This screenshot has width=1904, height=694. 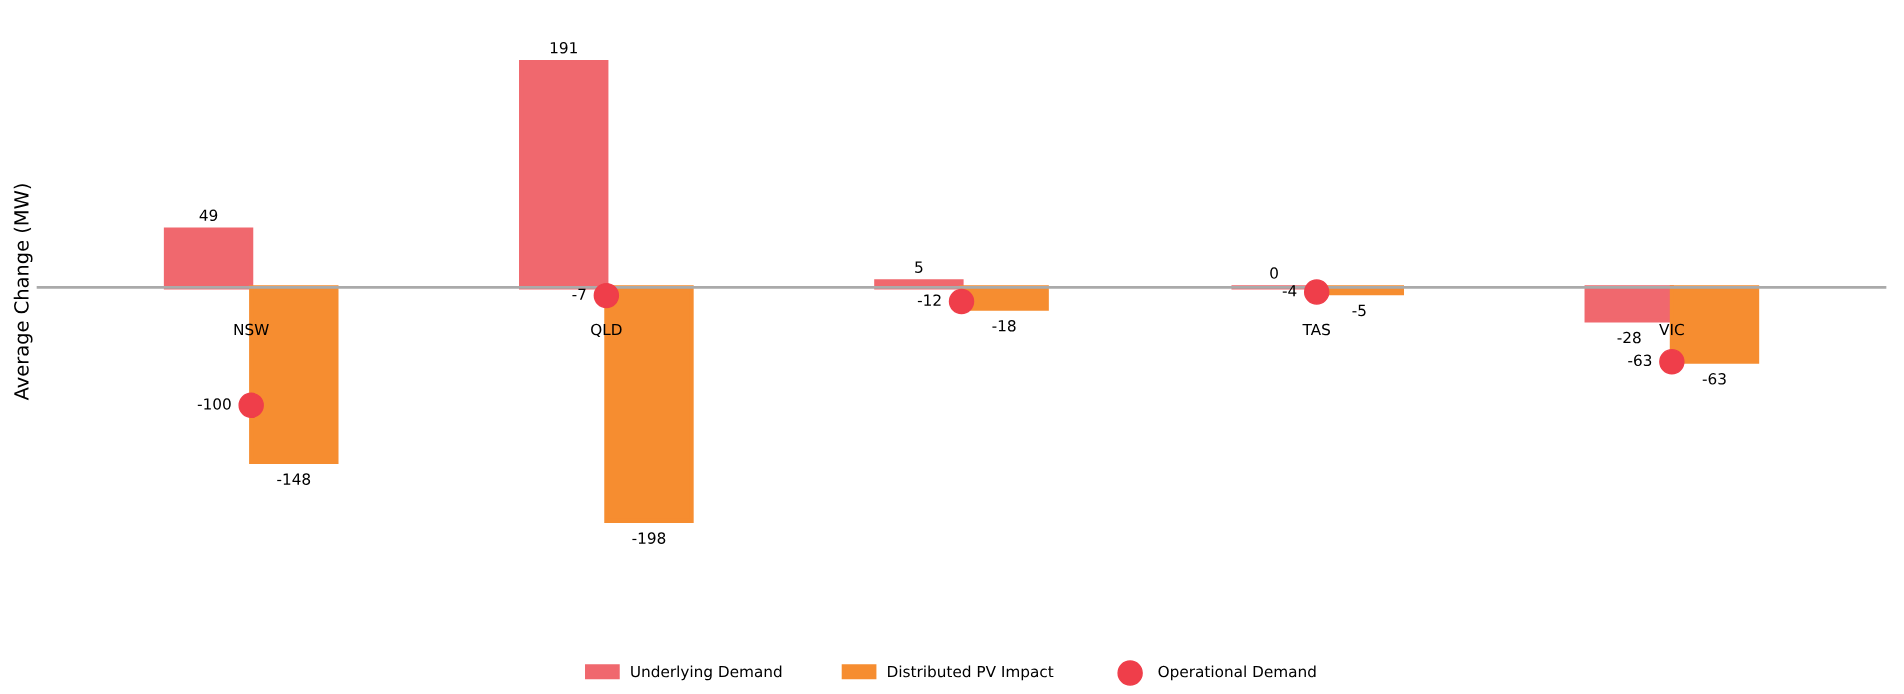 I want to click on data-label: 191, so click(x=563, y=47).